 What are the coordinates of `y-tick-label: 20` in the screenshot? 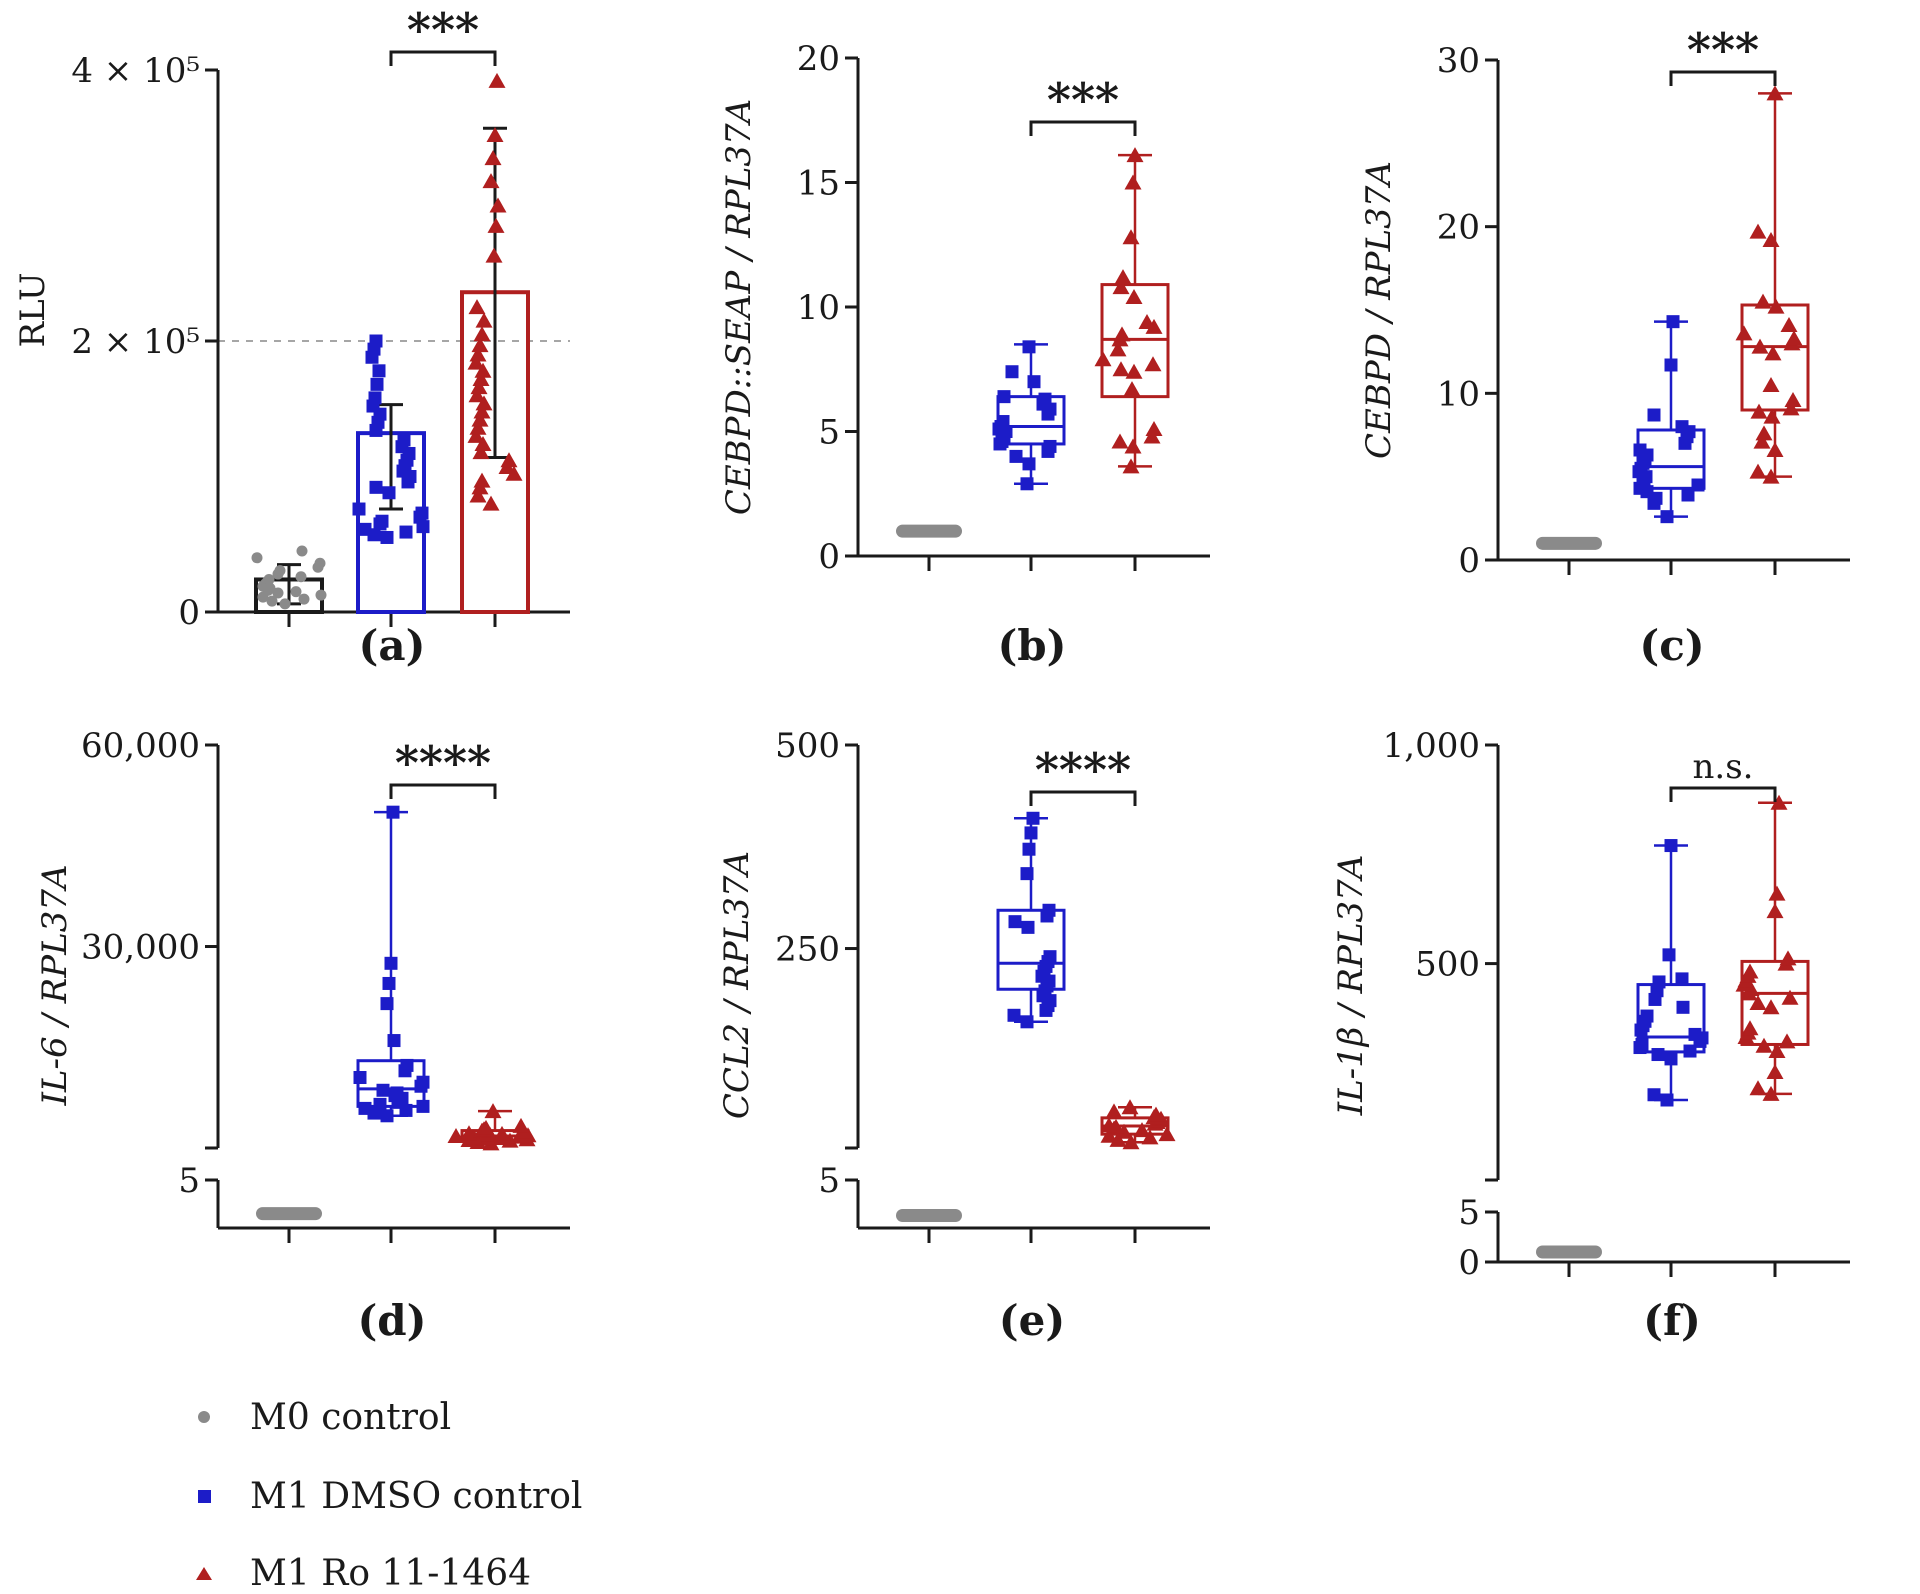 It's located at (1458, 228).